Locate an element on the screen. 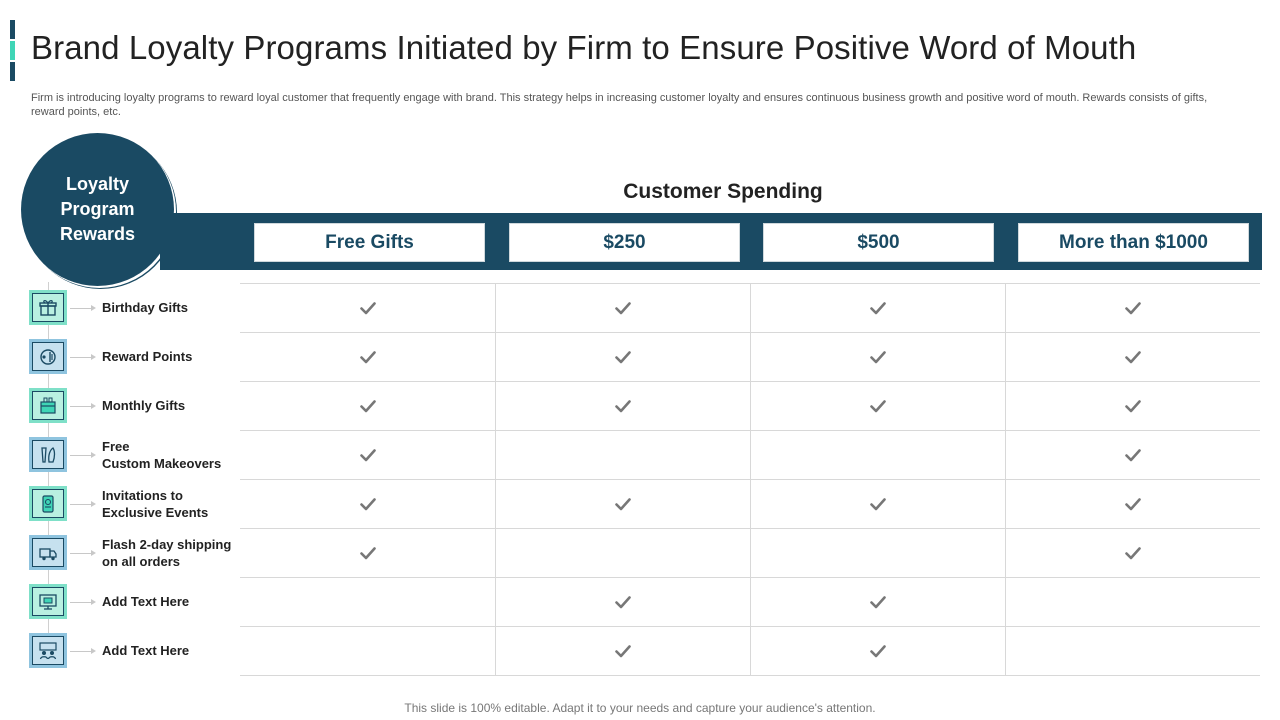 Image resolution: width=1280 pixels, height=720 pixels. row-label: Birthday Gifts is located at coordinates (145, 307).